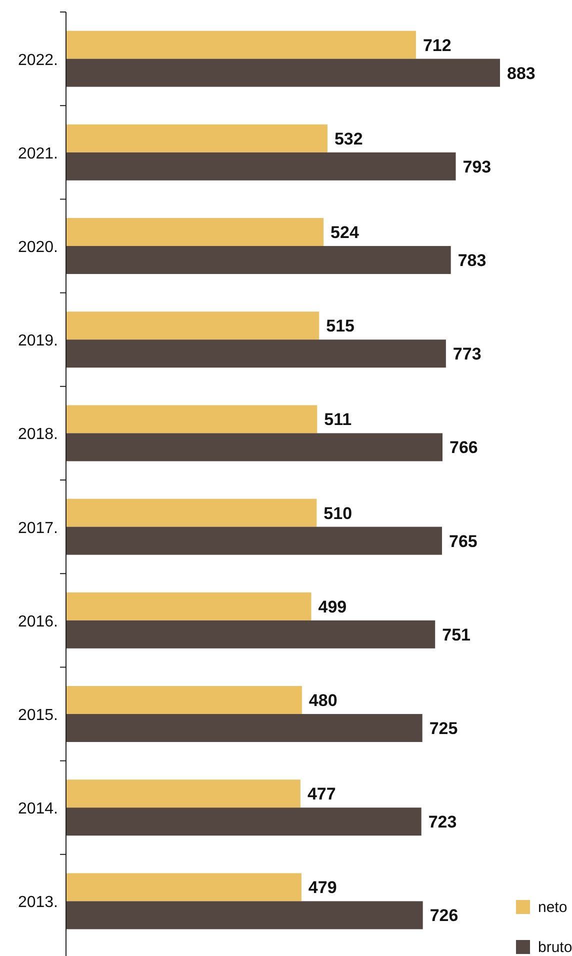 This screenshot has width=572, height=956. I want to click on data-label: 499, so click(332, 606).